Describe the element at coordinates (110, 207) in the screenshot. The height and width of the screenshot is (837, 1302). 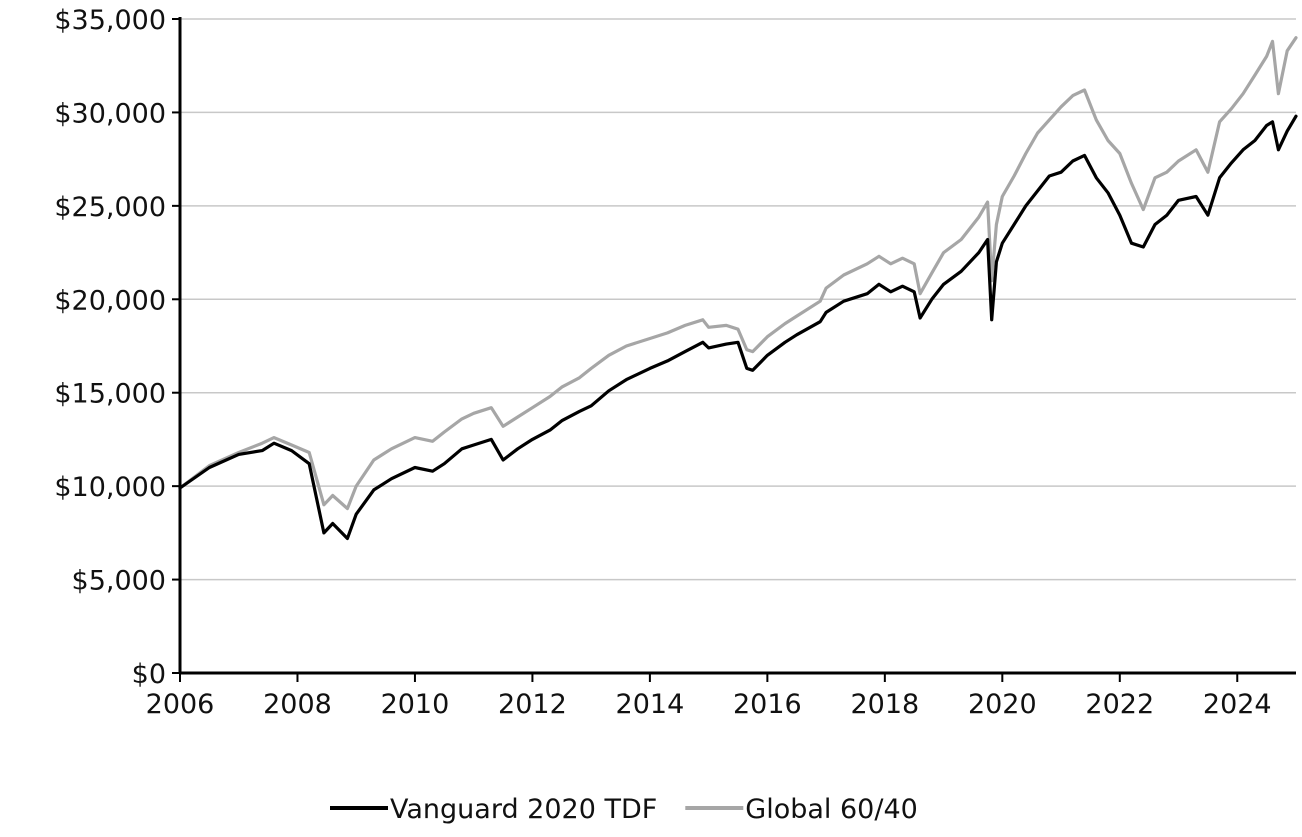
I see `y-tick-label: $25,000` at that location.